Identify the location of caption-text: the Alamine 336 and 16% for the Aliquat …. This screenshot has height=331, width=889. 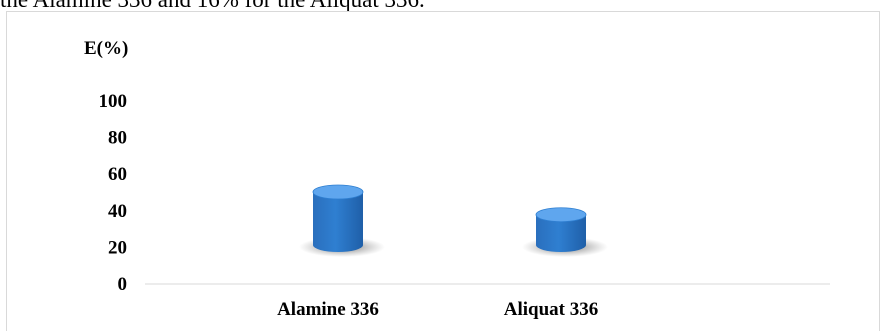
(212, 6).